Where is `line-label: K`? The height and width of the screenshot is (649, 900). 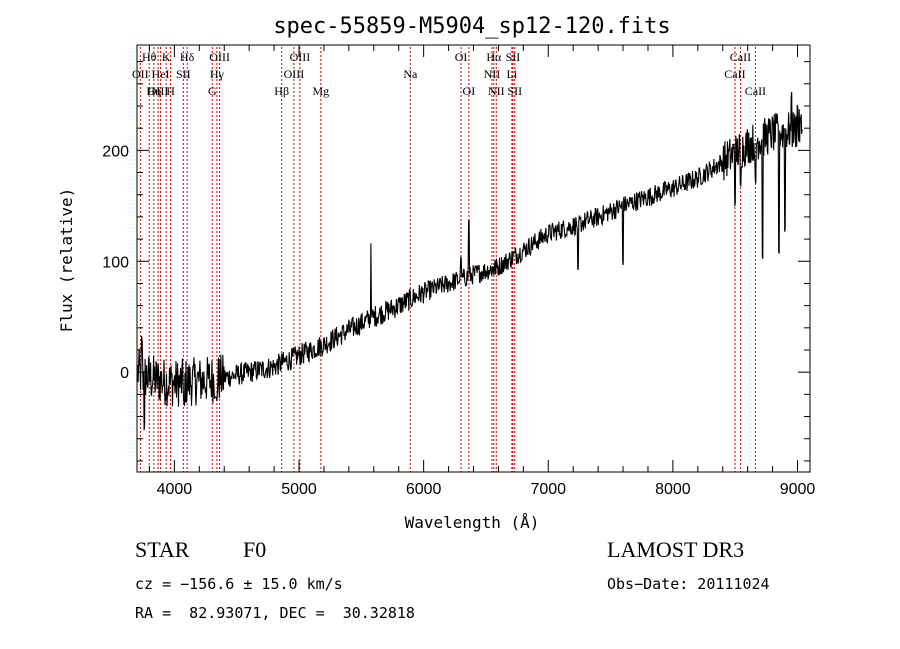
line-label: K is located at coordinates (166, 57).